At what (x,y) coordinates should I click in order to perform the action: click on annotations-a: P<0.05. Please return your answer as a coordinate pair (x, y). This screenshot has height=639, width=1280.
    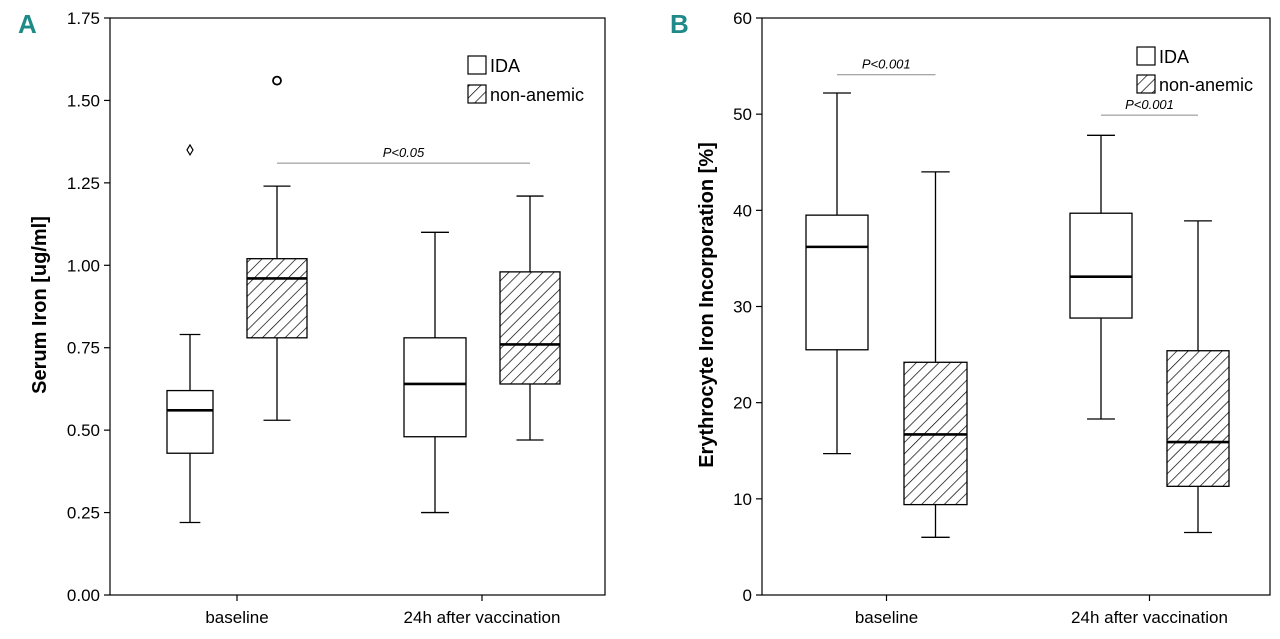
    Looking at the image, I should click on (403, 154).